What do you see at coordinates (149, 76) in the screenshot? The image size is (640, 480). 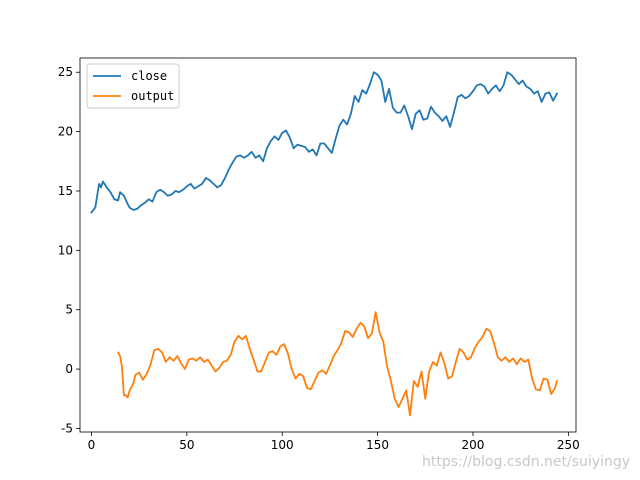 I see `legend-label-close: close` at bounding box center [149, 76].